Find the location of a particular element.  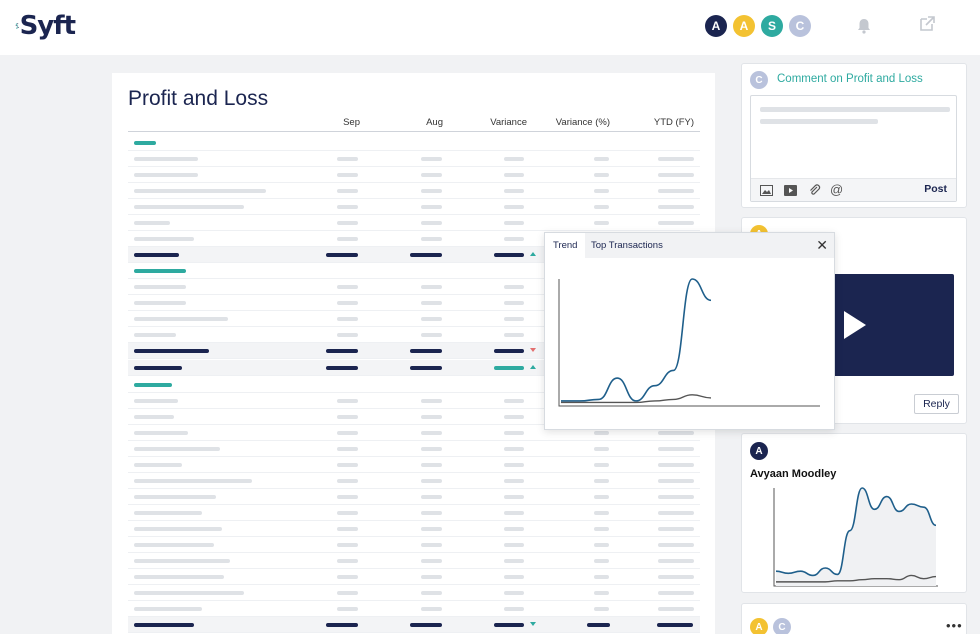

trend-popup: Trend Top Transactions ✕ is located at coordinates (689, 331).